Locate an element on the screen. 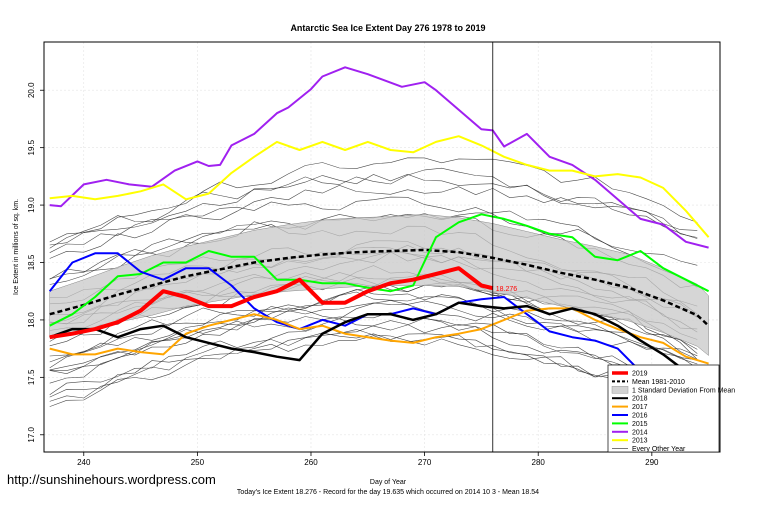  legend-label: 2019 is located at coordinates (640, 374).